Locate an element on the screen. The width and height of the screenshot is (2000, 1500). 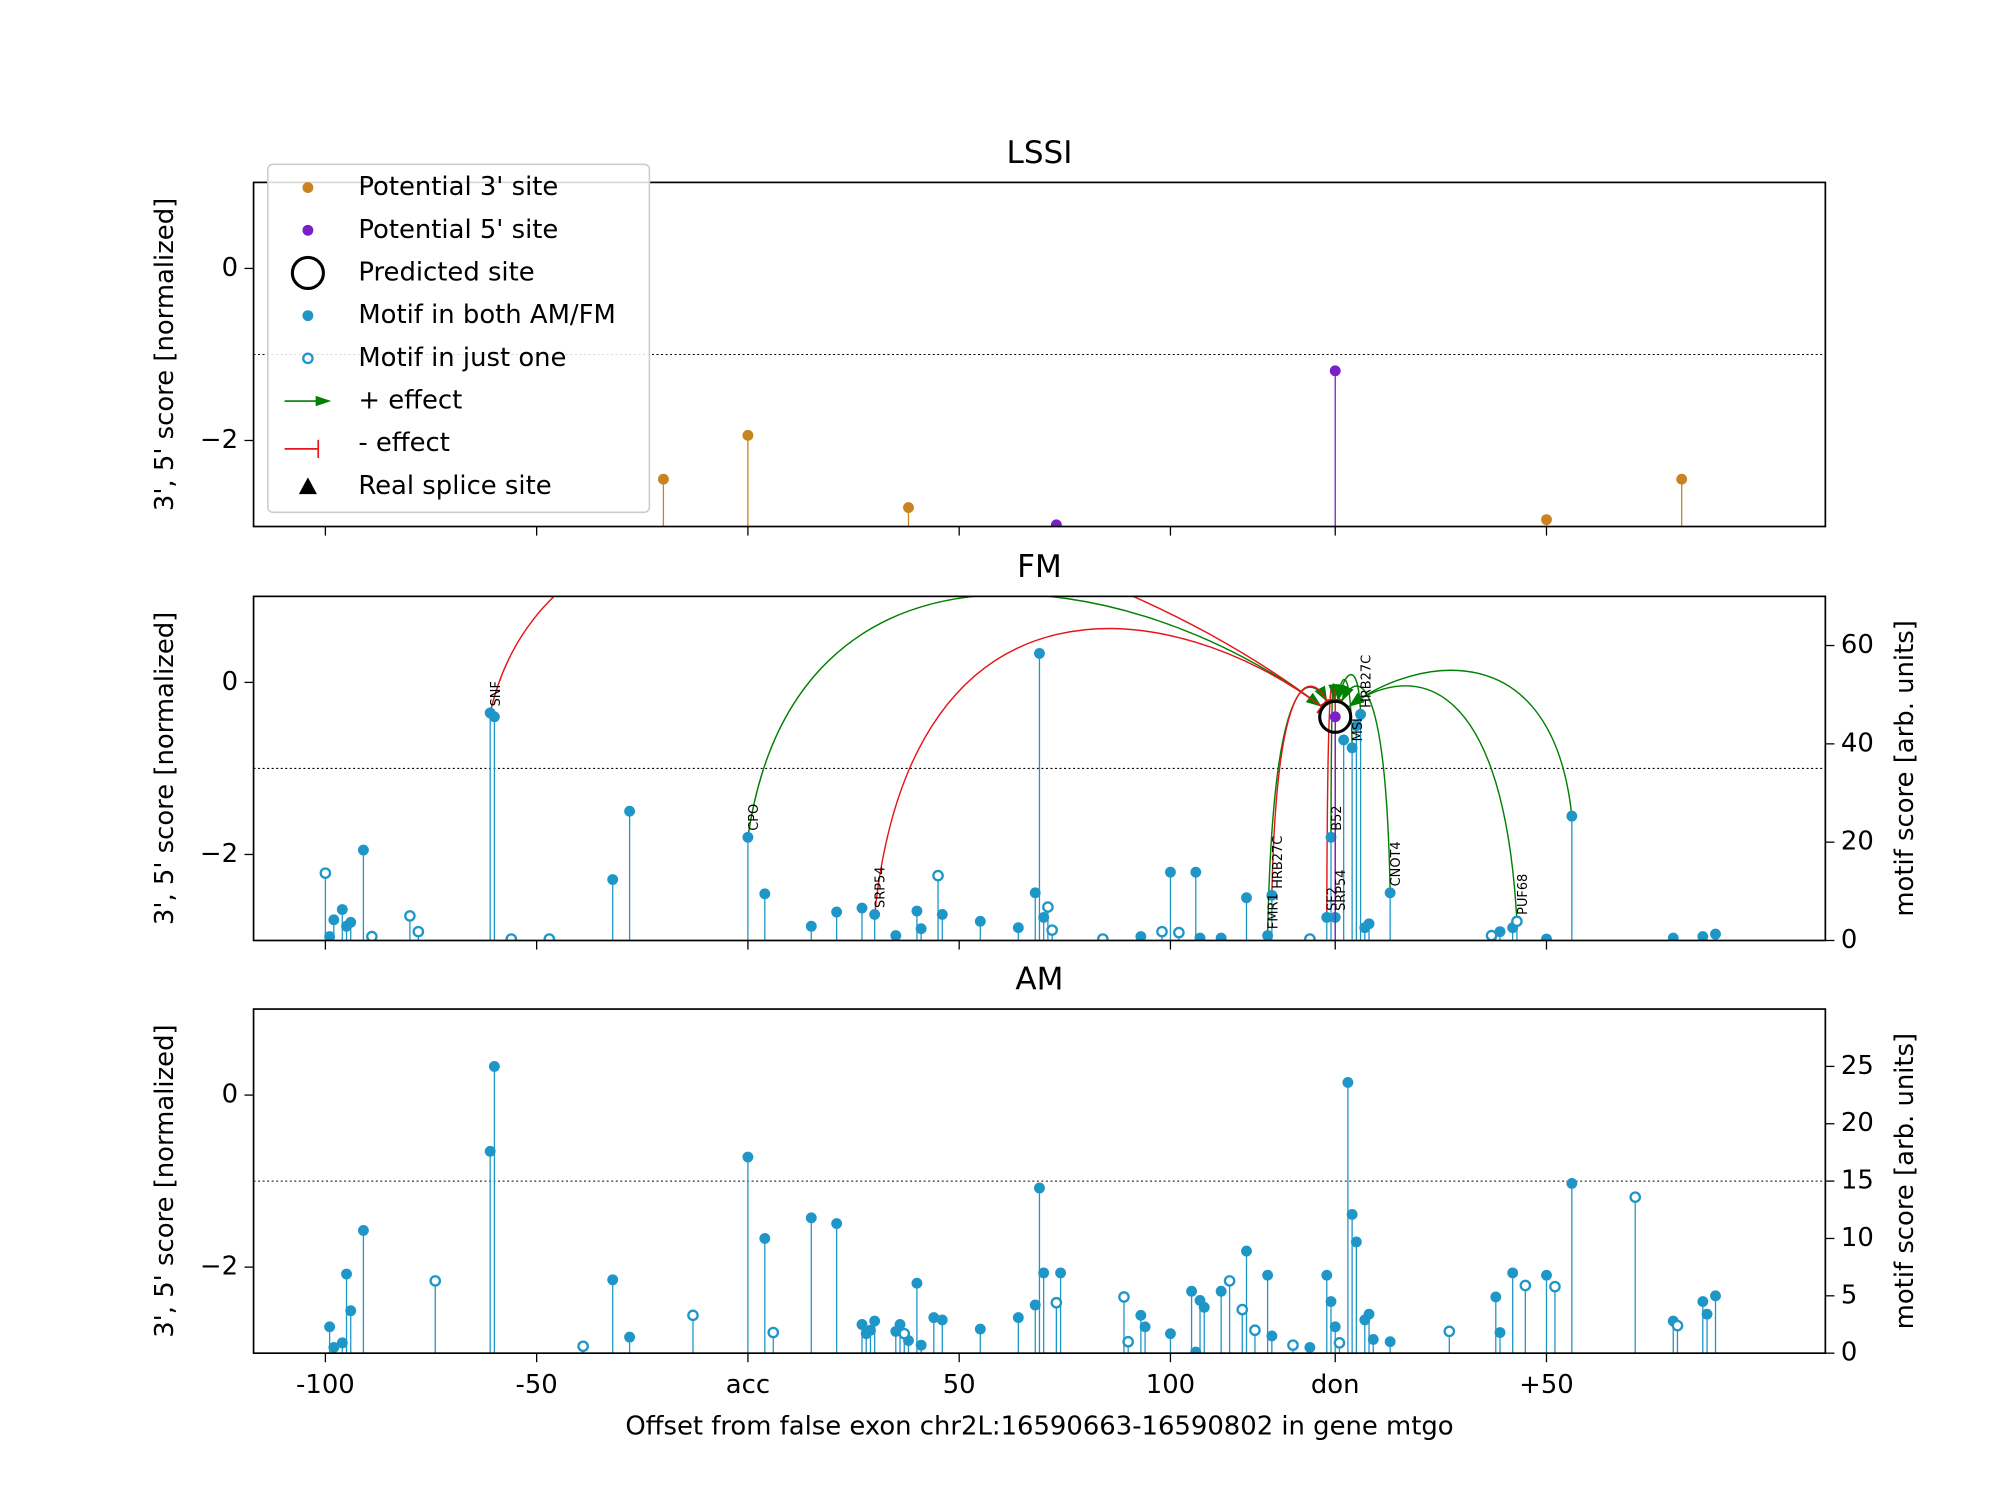
legend-label: Real splice site is located at coordinates (454, 486).